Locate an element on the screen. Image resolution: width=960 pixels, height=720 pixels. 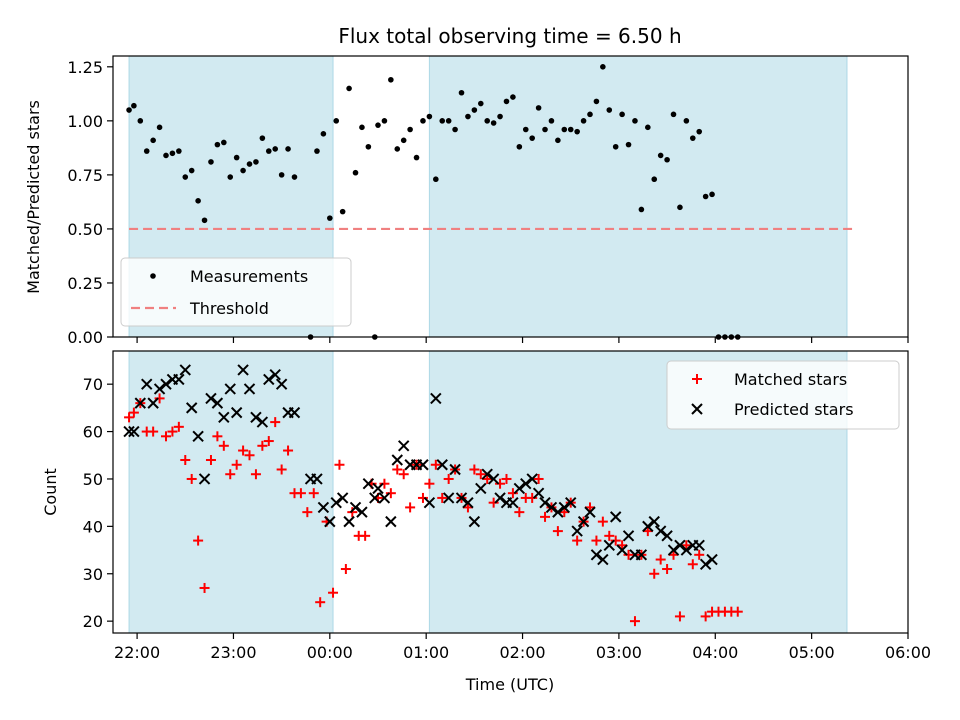
x-tick-label: 06:00 is located at coordinates (908, 652).